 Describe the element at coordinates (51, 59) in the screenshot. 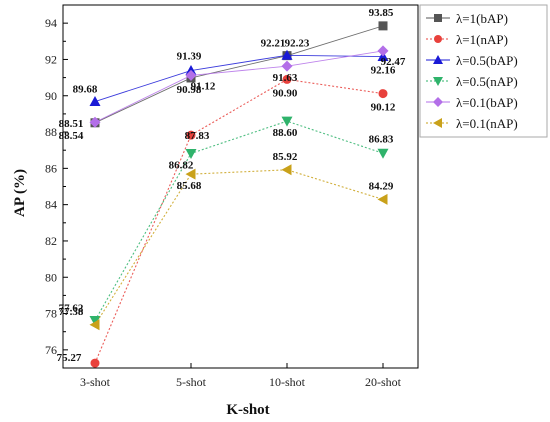

I see `y-tick-label: 92` at that location.